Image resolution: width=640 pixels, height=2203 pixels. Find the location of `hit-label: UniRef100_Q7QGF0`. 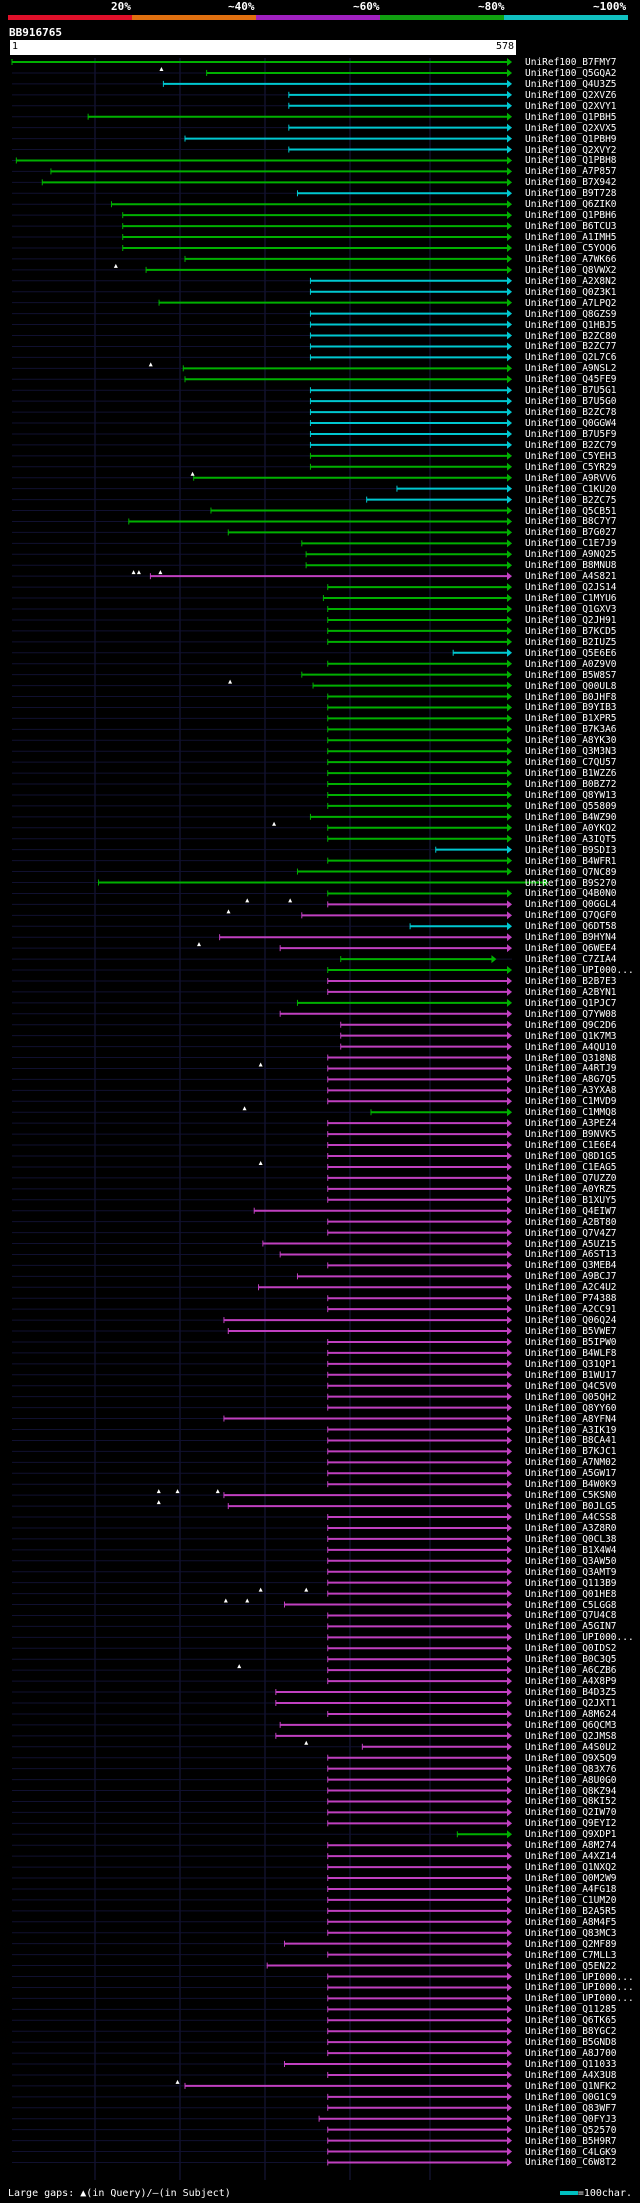

hit-label: UniRef100_Q7QGF0 is located at coordinates (571, 916).